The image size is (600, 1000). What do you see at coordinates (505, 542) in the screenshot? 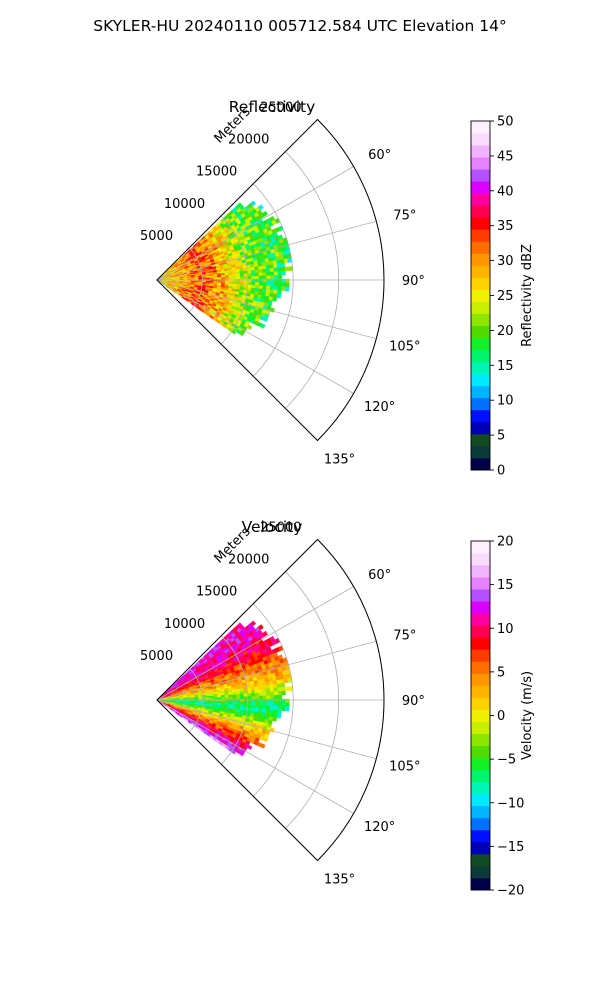
I see `colorbar-tick-label: 20` at bounding box center [505, 542].